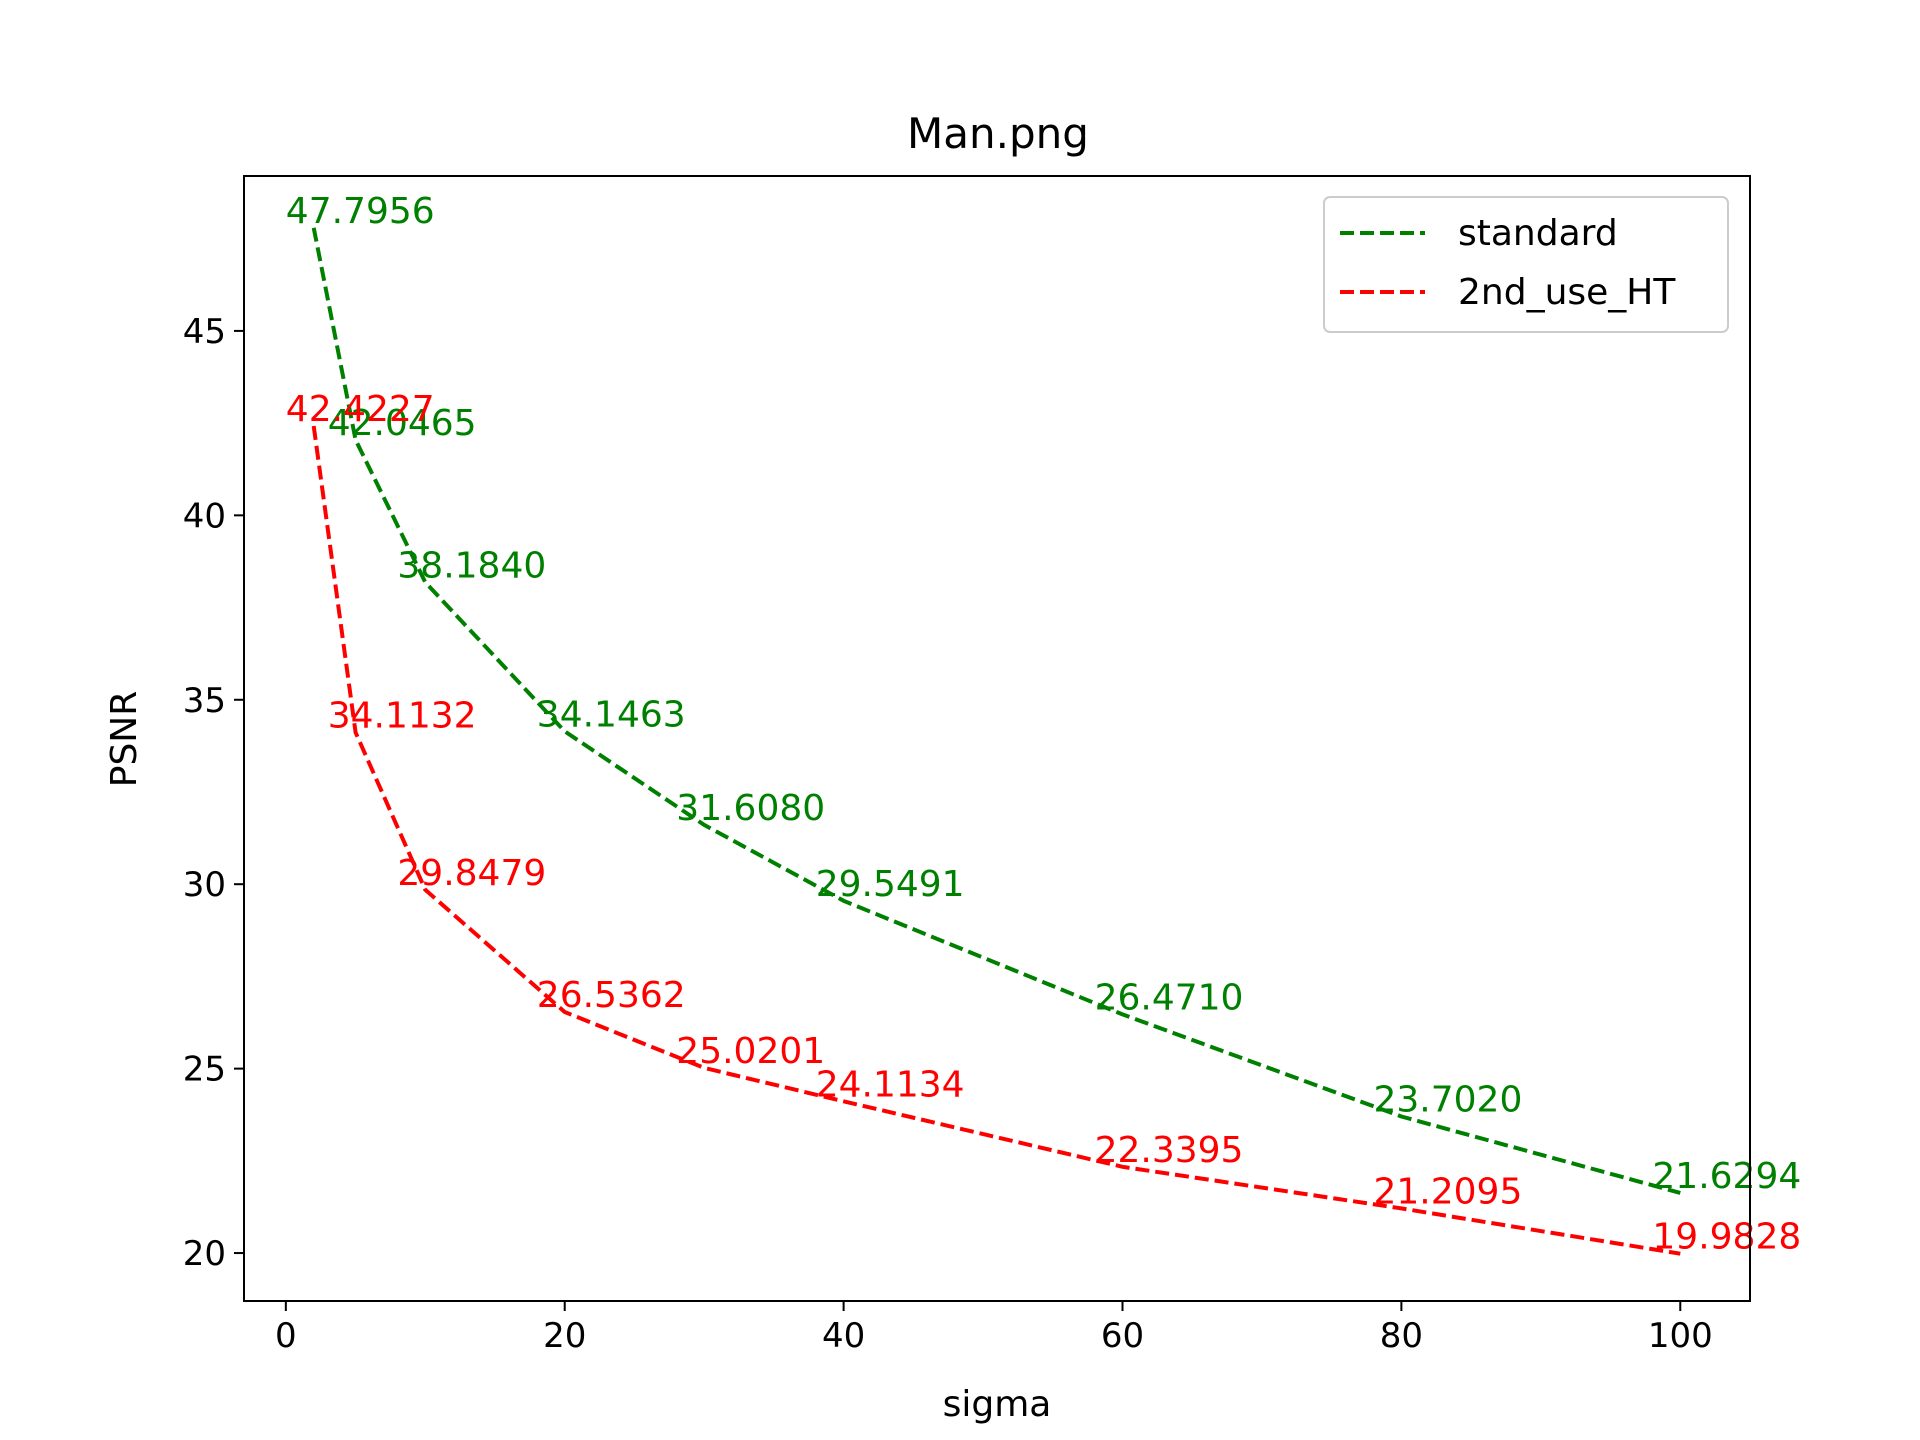 The image size is (1920, 1440). Describe the element at coordinates (997, 1404) in the screenshot. I see `x-axis-label: sigma` at that location.